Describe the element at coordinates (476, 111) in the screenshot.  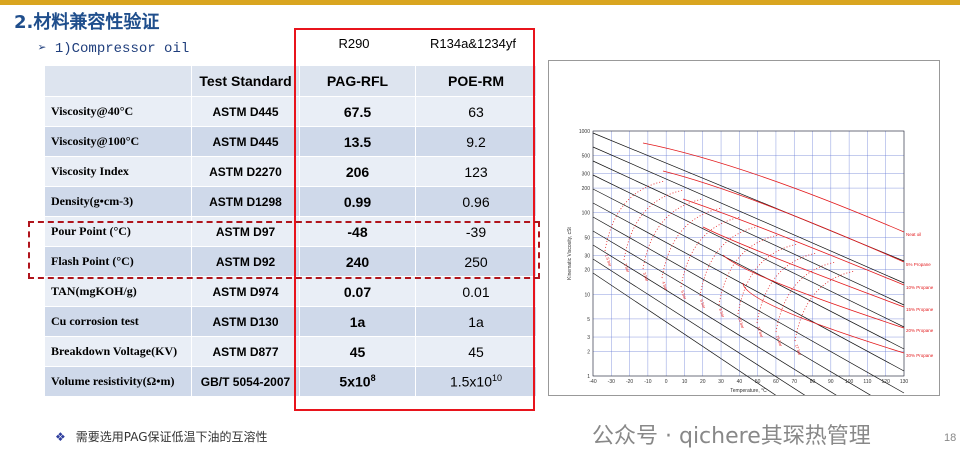
I see `table-cell: 63` at that location.